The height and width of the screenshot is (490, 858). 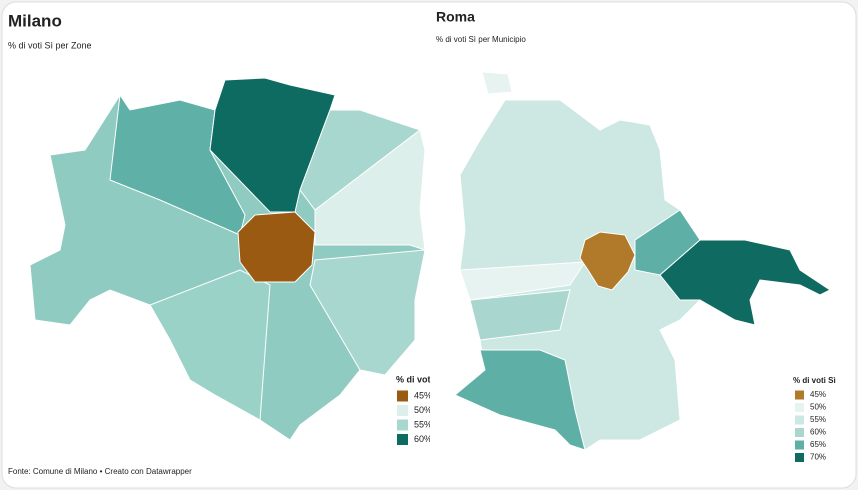 What do you see at coordinates (50, 45) in the screenshot?
I see `subtitle: % di voti Sì per Zone` at bounding box center [50, 45].